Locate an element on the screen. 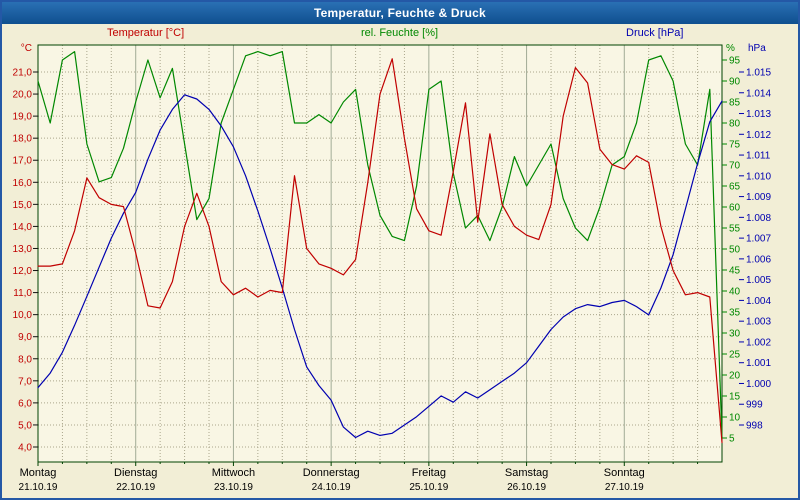 The image size is (800, 500). window-title: Temperatur, Feuchte & Druck is located at coordinates (400, 13).